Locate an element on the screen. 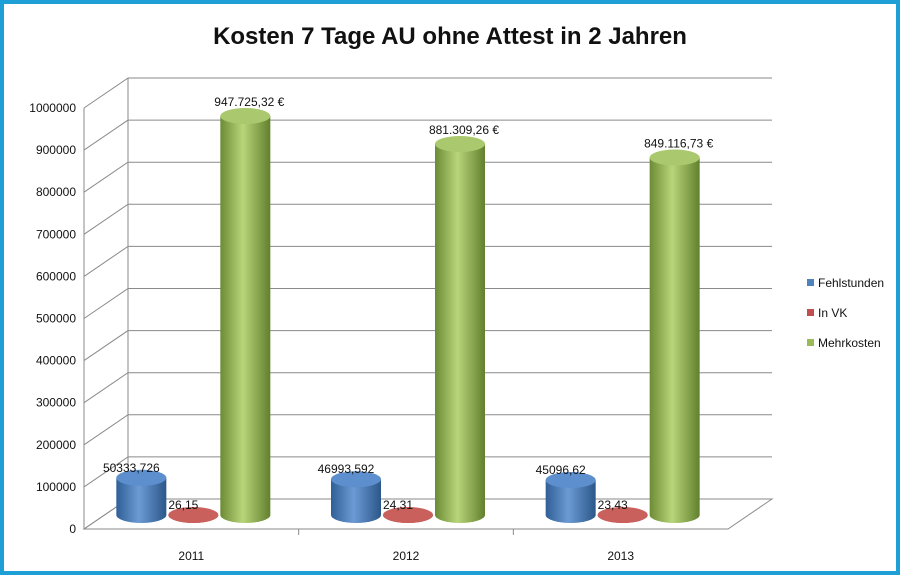 The width and height of the screenshot is (900, 575). y-tick-label: 200000 is located at coordinates (56, 445).